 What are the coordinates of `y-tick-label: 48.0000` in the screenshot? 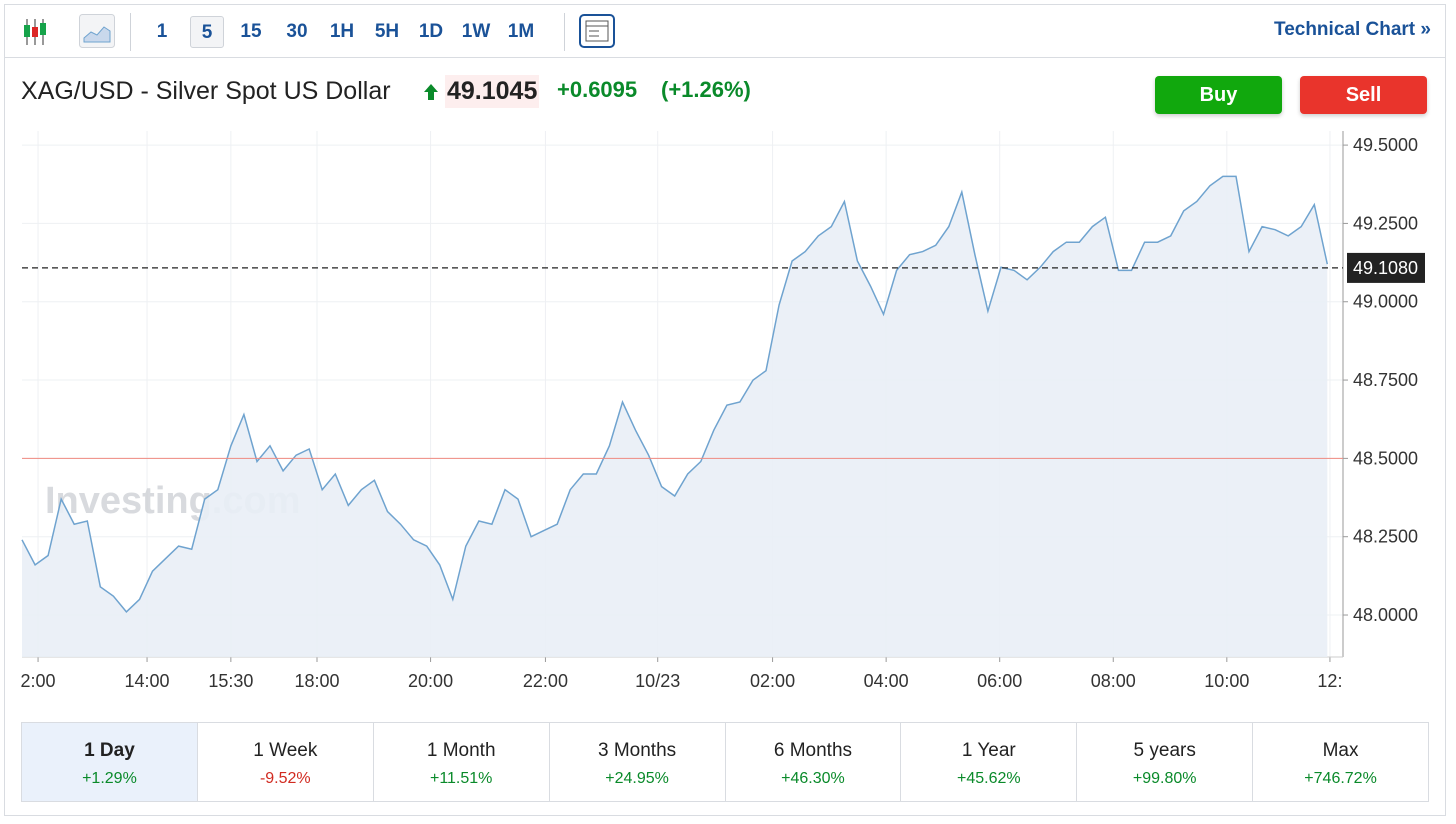 It's located at (1385, 615).